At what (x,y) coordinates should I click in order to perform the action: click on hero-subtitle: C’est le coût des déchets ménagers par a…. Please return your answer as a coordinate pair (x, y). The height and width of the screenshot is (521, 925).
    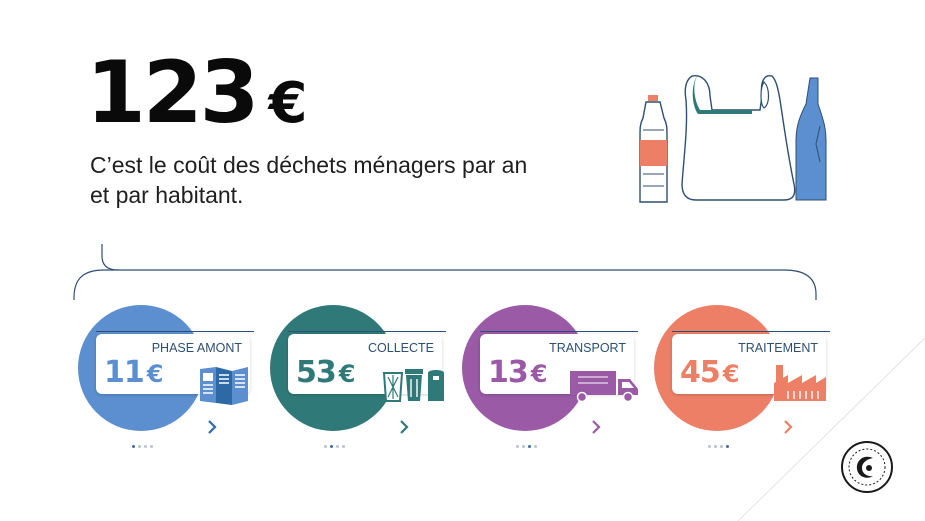
    Looking at the image, I should click on (309, 180).